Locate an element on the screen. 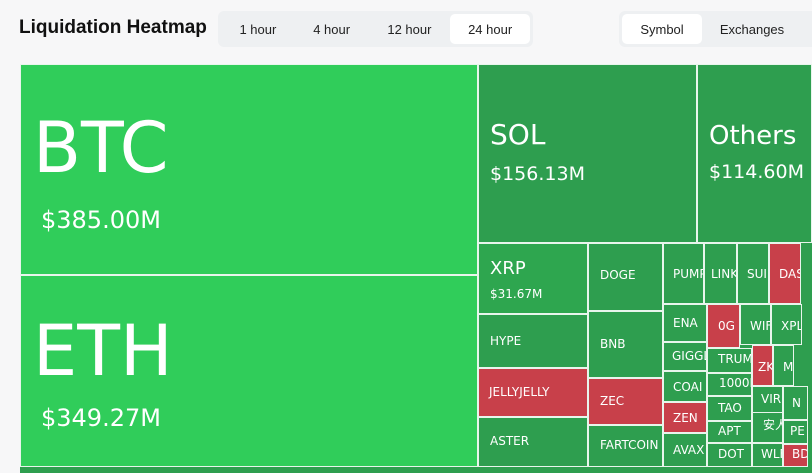 The image size is (812, 473). heatmap-tile: ENA is located at coordinates (685, 323).